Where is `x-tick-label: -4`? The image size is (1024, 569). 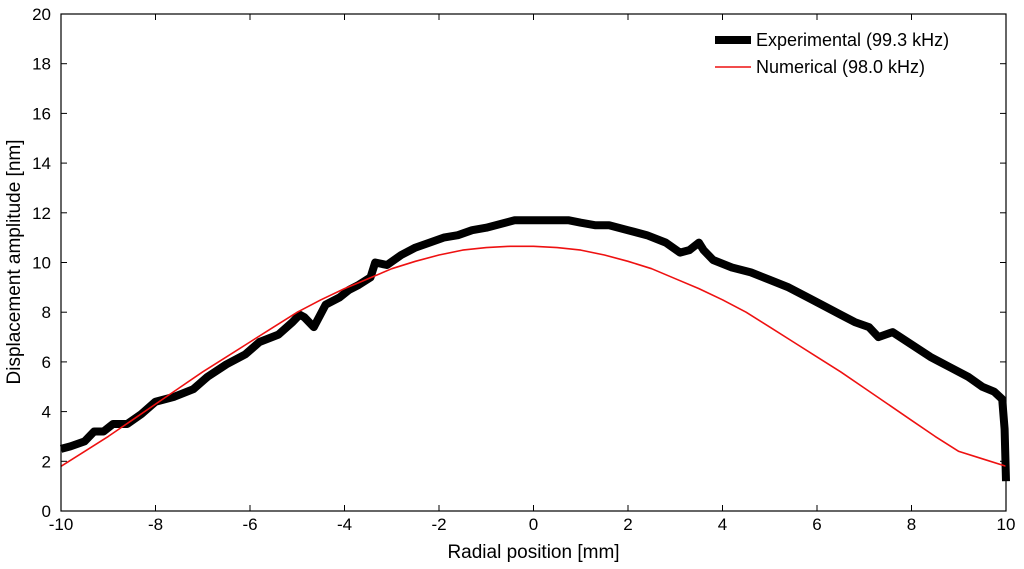
x-tick-label: -4 is located at coordinates (344, 524).